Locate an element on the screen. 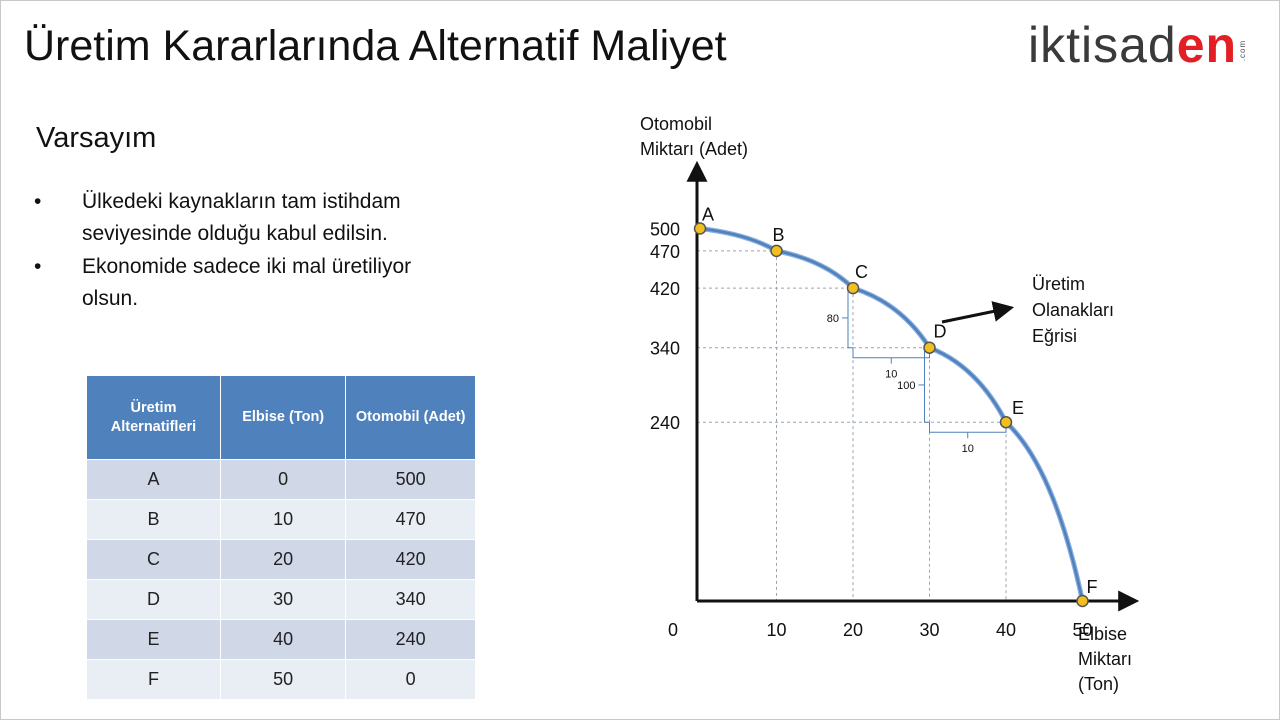  x-tick-label: 20 is located at coordinates (853, 630).